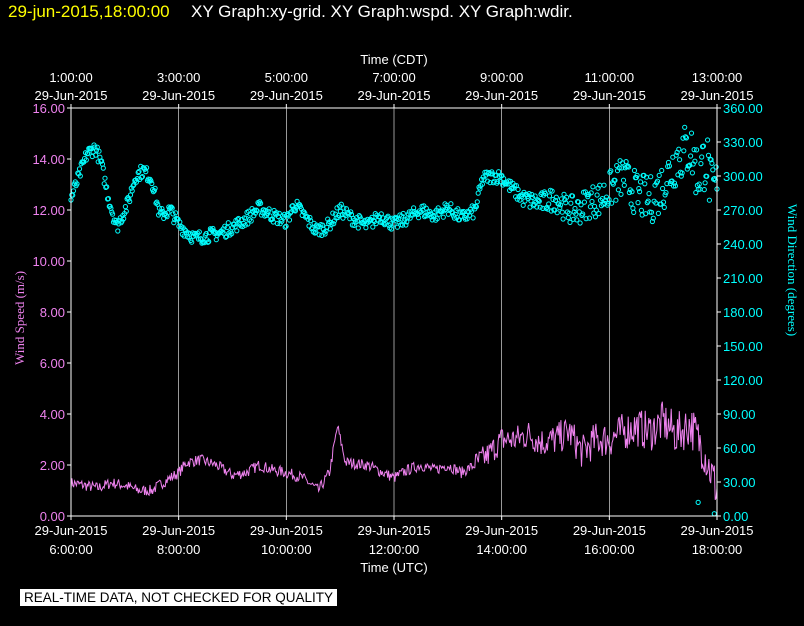 The image size is (804, 626). I want to click on right-tick-label: 270.00, so click(743, 210).